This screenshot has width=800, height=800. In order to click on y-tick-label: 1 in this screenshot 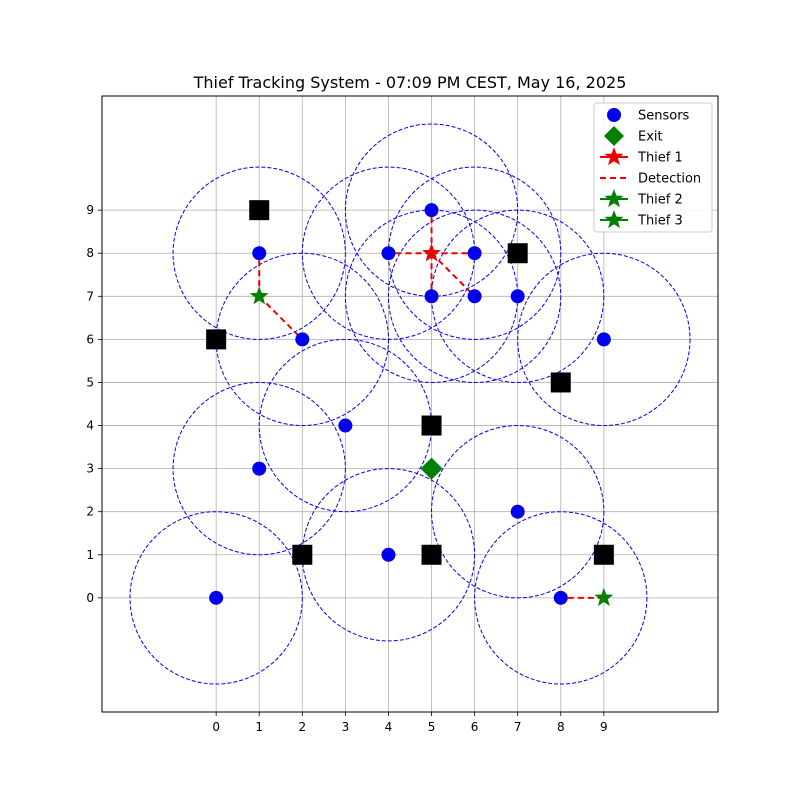, I will do `click(90, 555)`.